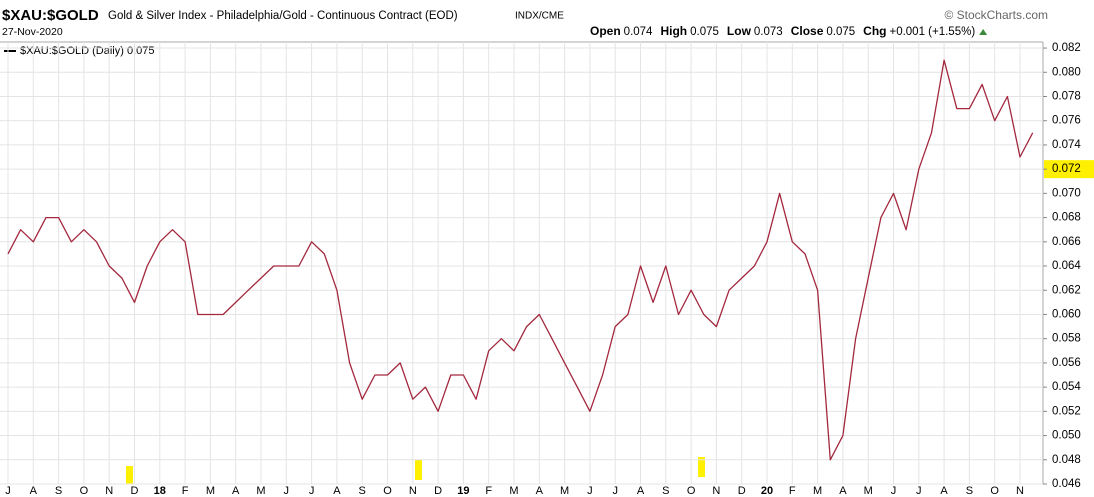 The width and height of the screenshot is (1094, 497). What do you see at coordinates (1066, 193) in the screenshot?
I see `y-tick-label: 0.070` at bounding box center [1066, 193].